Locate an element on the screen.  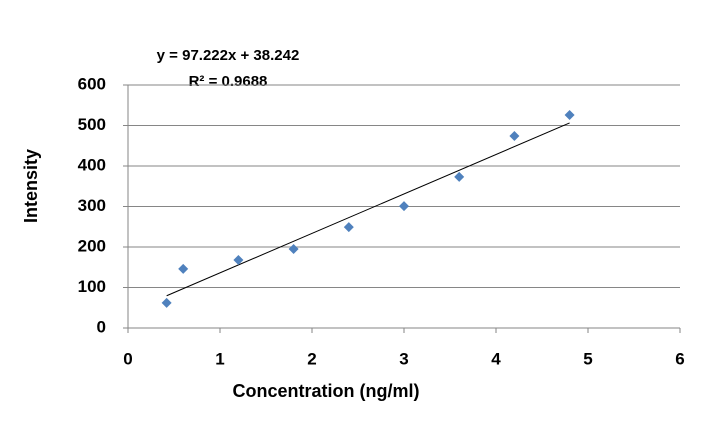
r-squared: R² = 0.9688 is located at coordinates (228, 81).